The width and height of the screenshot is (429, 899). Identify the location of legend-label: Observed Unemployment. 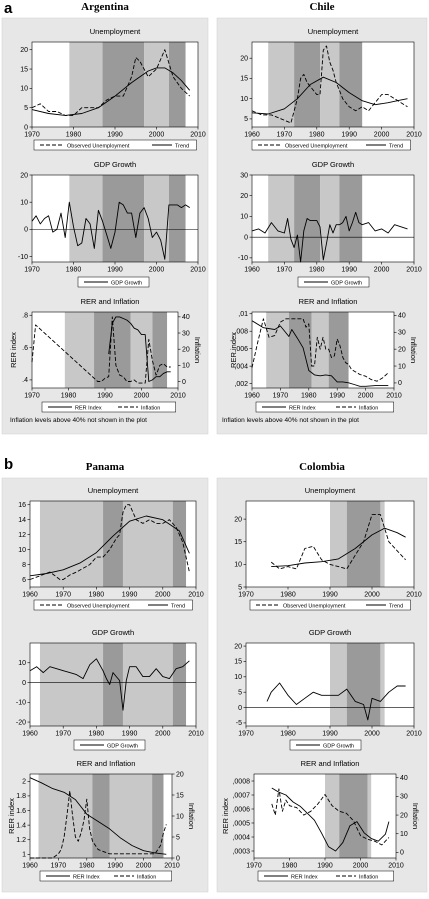
(314, 607).